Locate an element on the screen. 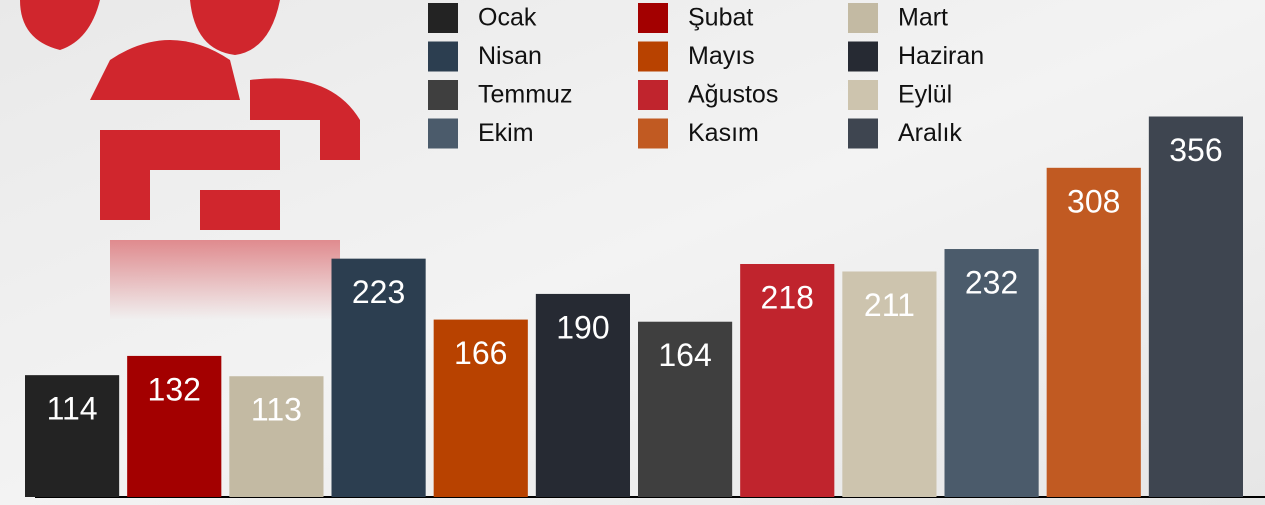  legend-label: Ocak is located at coordinates (507, 18).